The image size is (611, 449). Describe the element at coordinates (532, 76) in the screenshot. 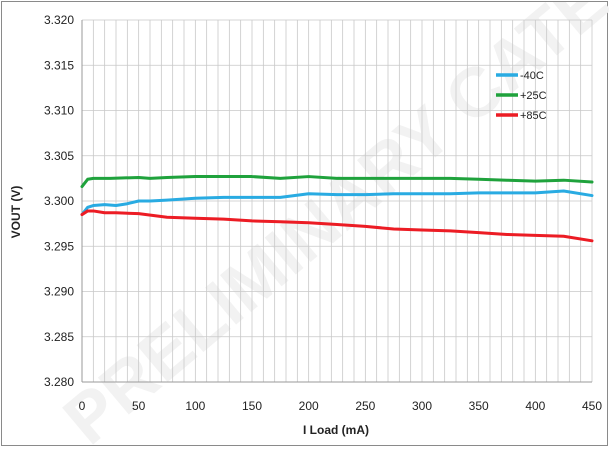

I see `legend-label: -40C` at that location.